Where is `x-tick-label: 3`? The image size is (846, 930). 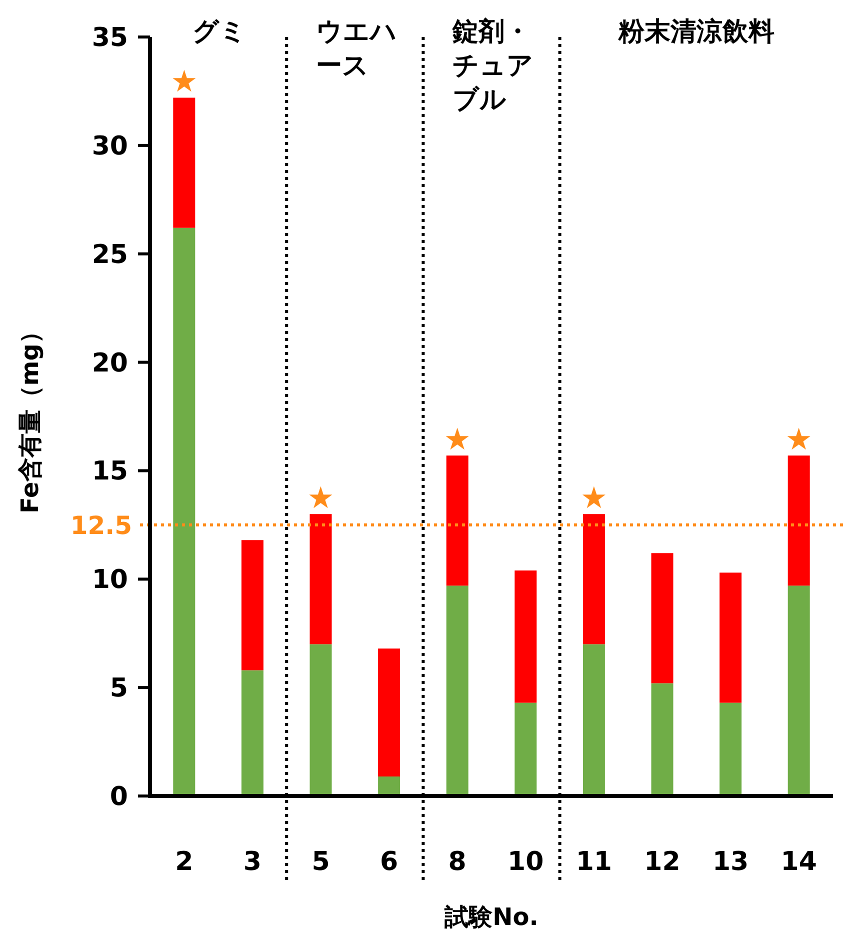 x-tick-label: 3 is located at coordinates (252, 862).